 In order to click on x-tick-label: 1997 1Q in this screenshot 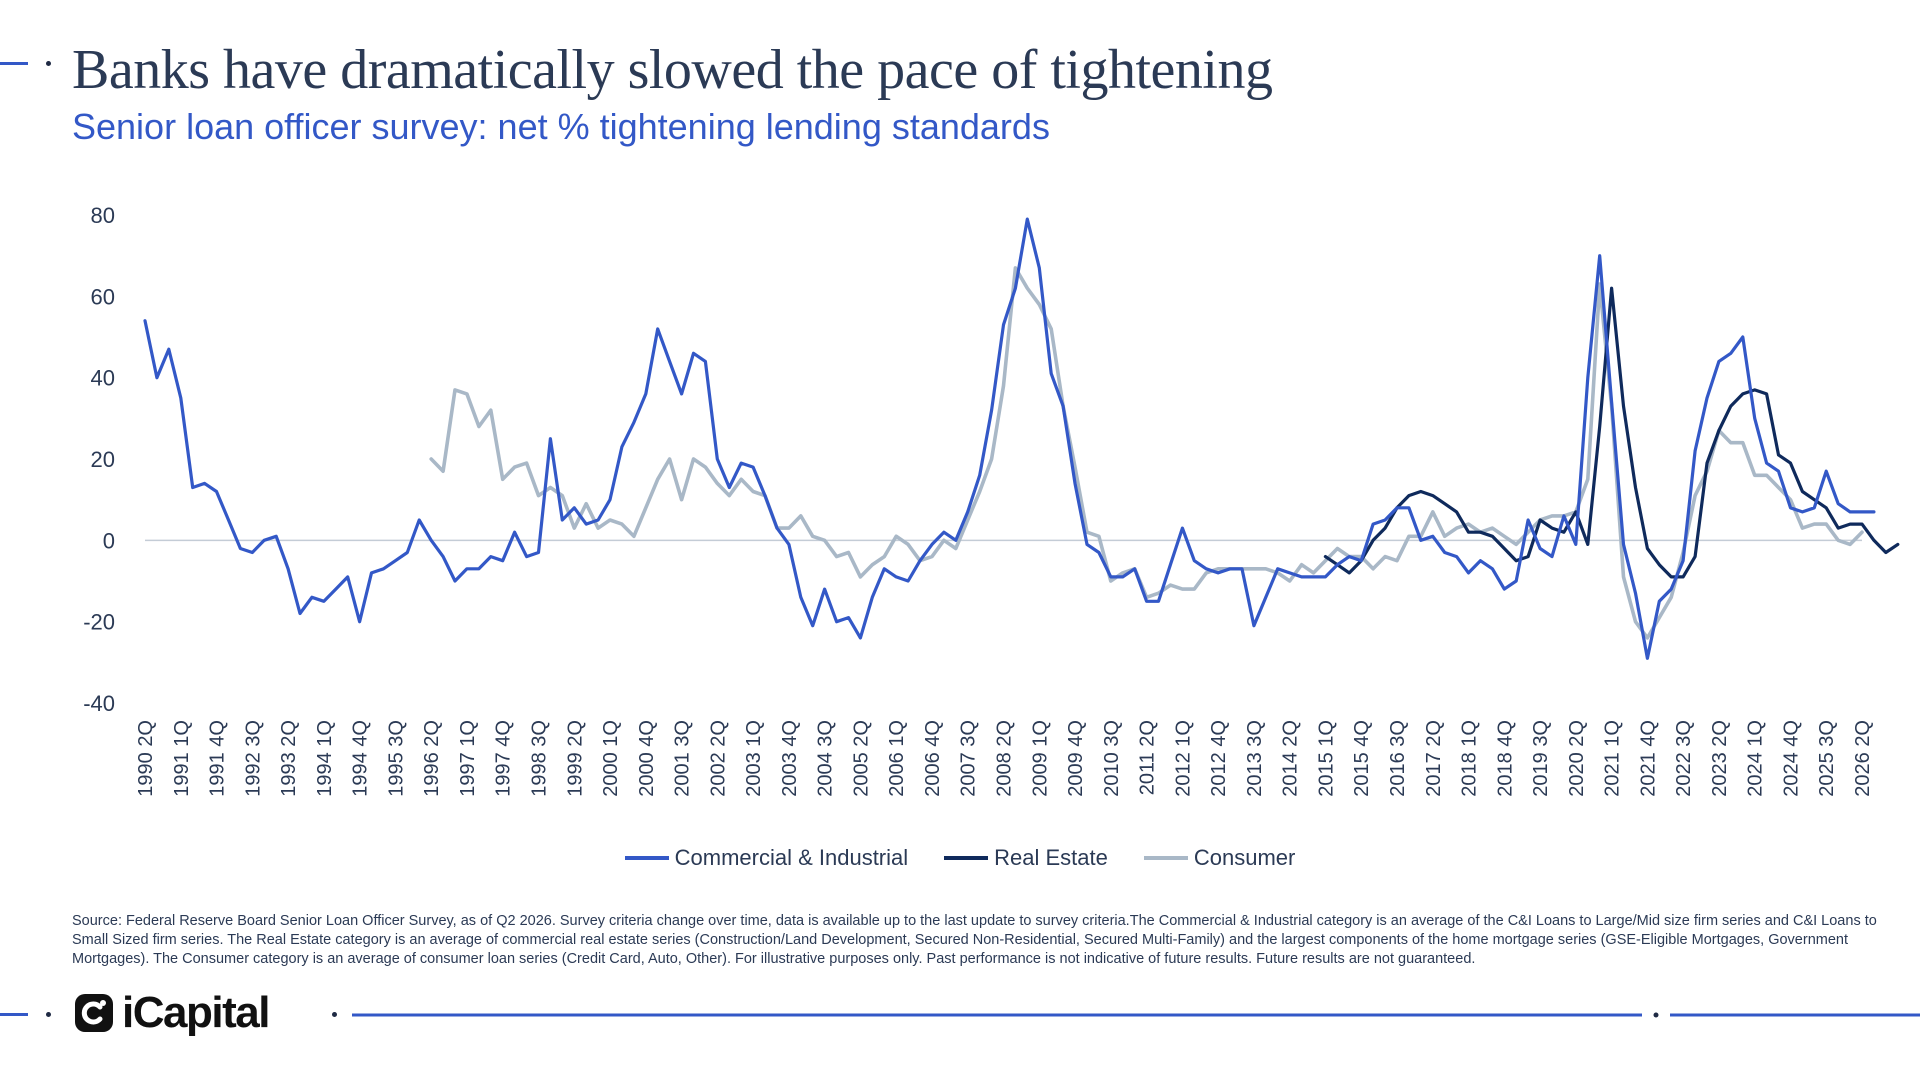, I will do `click(468, 758)`.